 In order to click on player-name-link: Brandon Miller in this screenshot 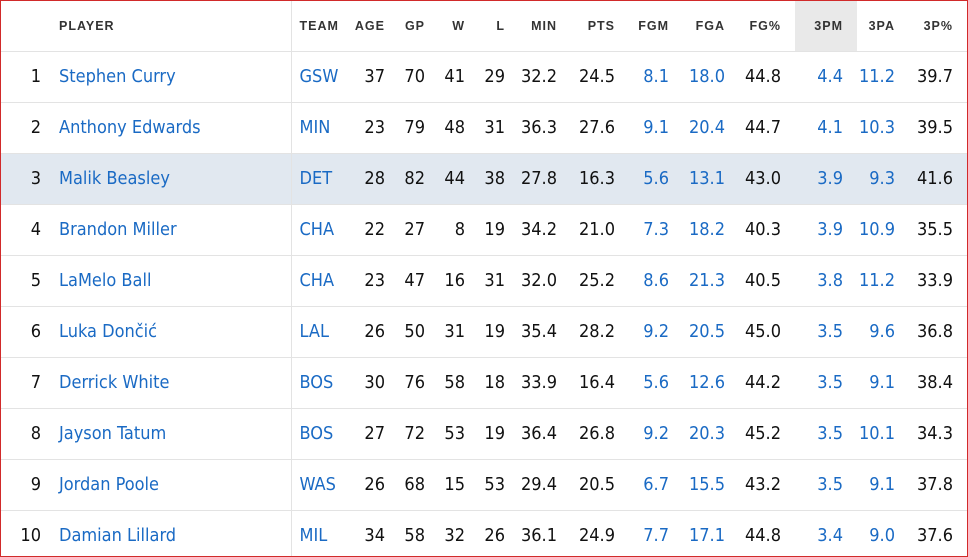, I will do `click(175, 230)`.